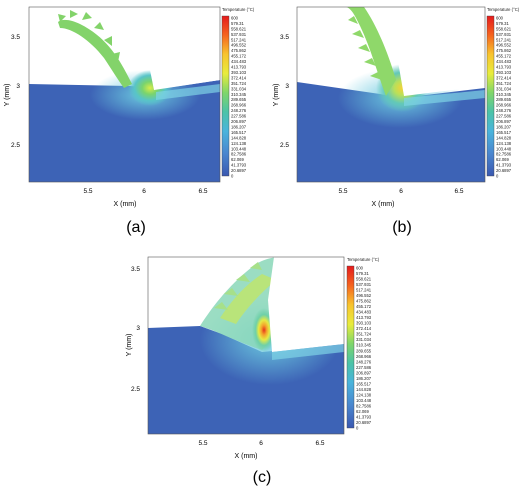  What do you see at coordinates (239, 110) in the screenshot?
I see `colorbar-level-label: 248.276` at bounding box center [239, 110].